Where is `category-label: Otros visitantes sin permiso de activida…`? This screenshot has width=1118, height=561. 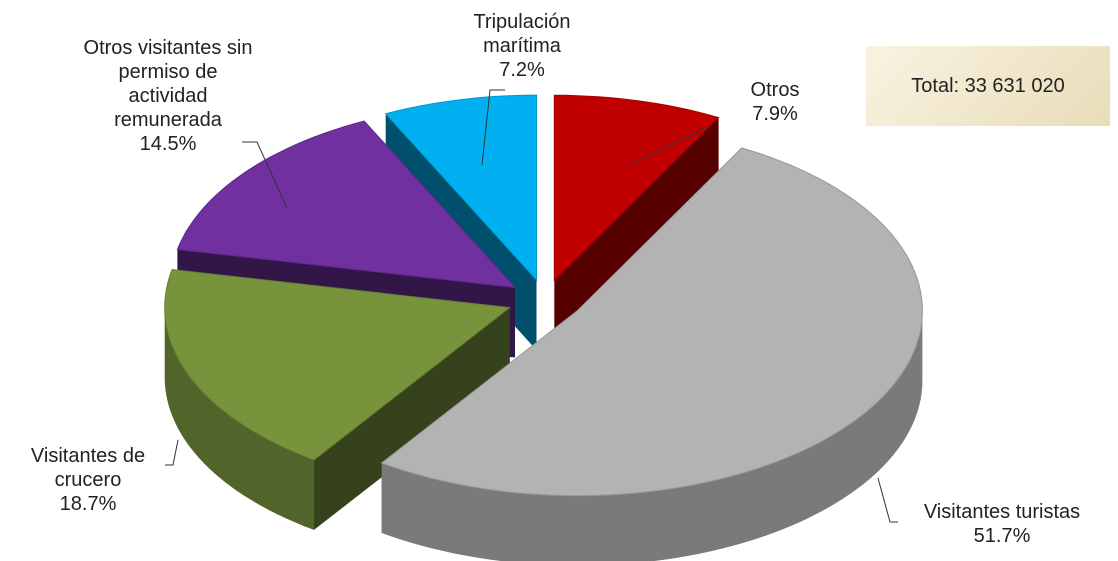
category-label: Otros visitantes sin permiso de activida… is located at coordinates (168, 84).